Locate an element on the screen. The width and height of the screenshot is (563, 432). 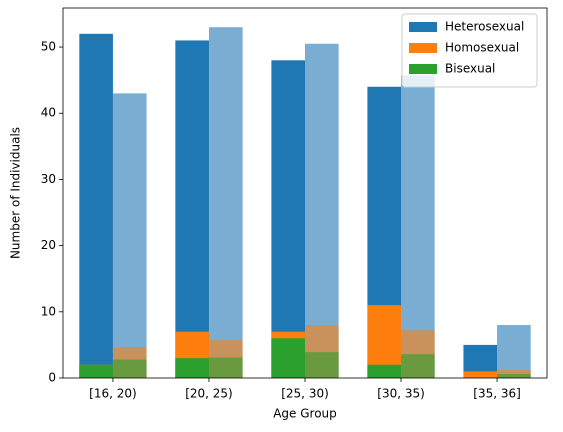
legend-label: Homosexual is located at coordinates (482, 48).